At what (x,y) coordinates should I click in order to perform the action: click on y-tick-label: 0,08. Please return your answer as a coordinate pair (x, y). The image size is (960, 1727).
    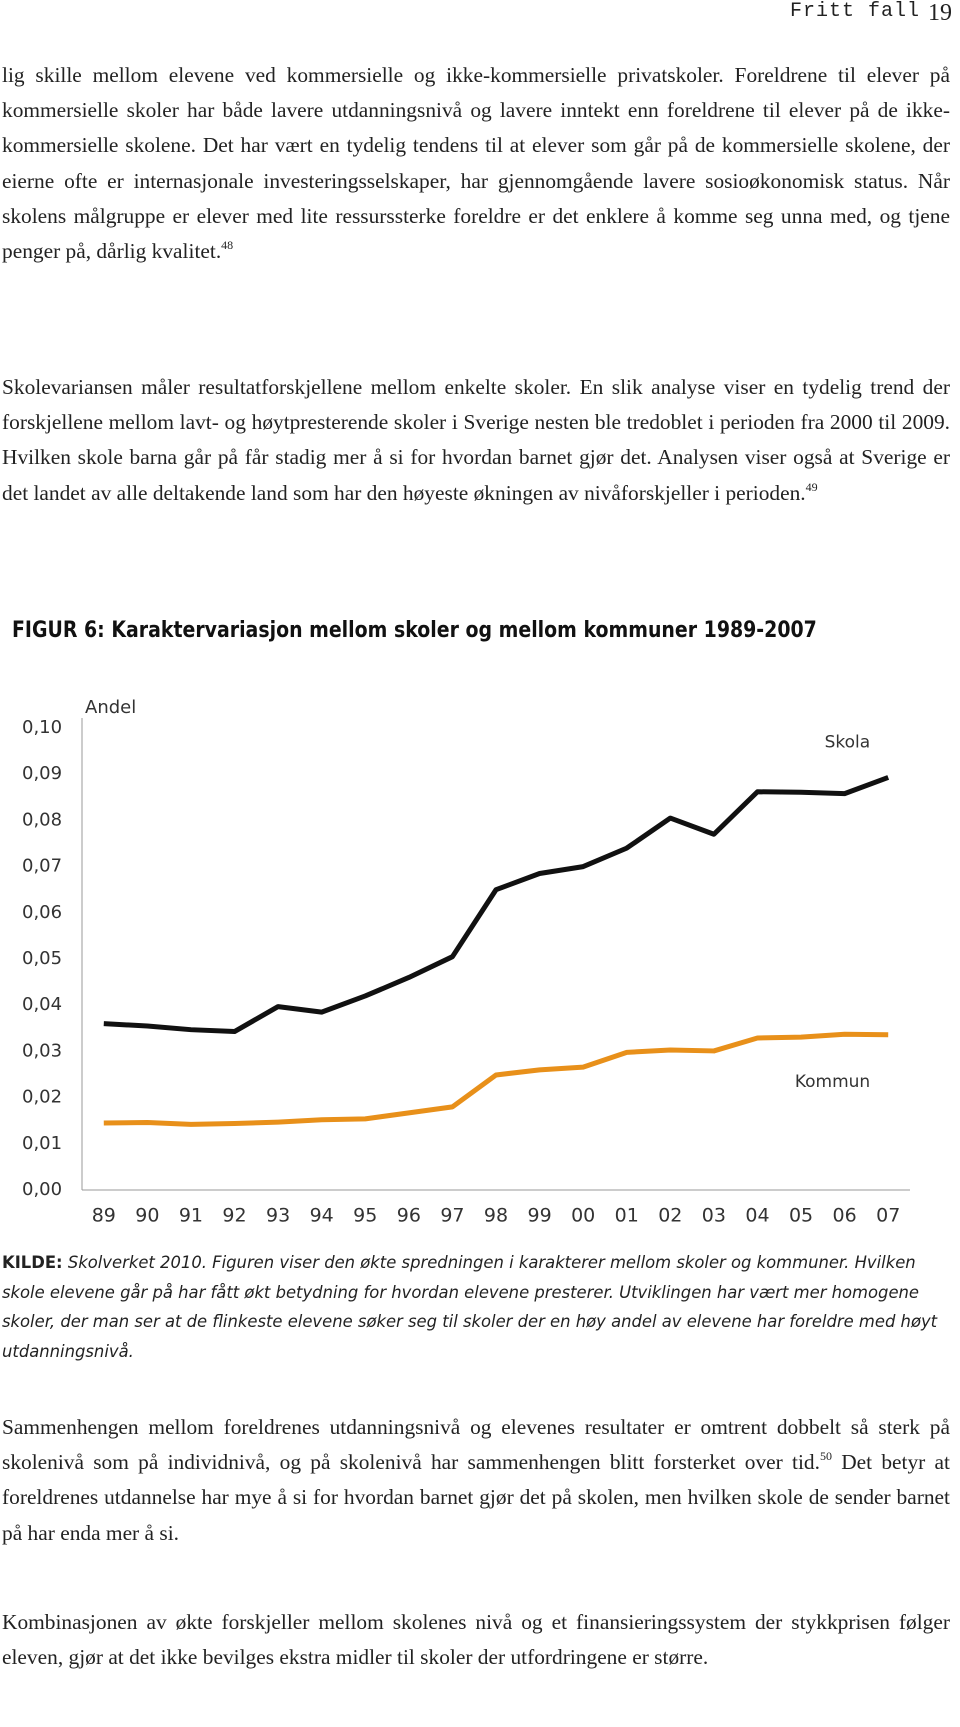
    Looking at the image, I should click on (42, 819).